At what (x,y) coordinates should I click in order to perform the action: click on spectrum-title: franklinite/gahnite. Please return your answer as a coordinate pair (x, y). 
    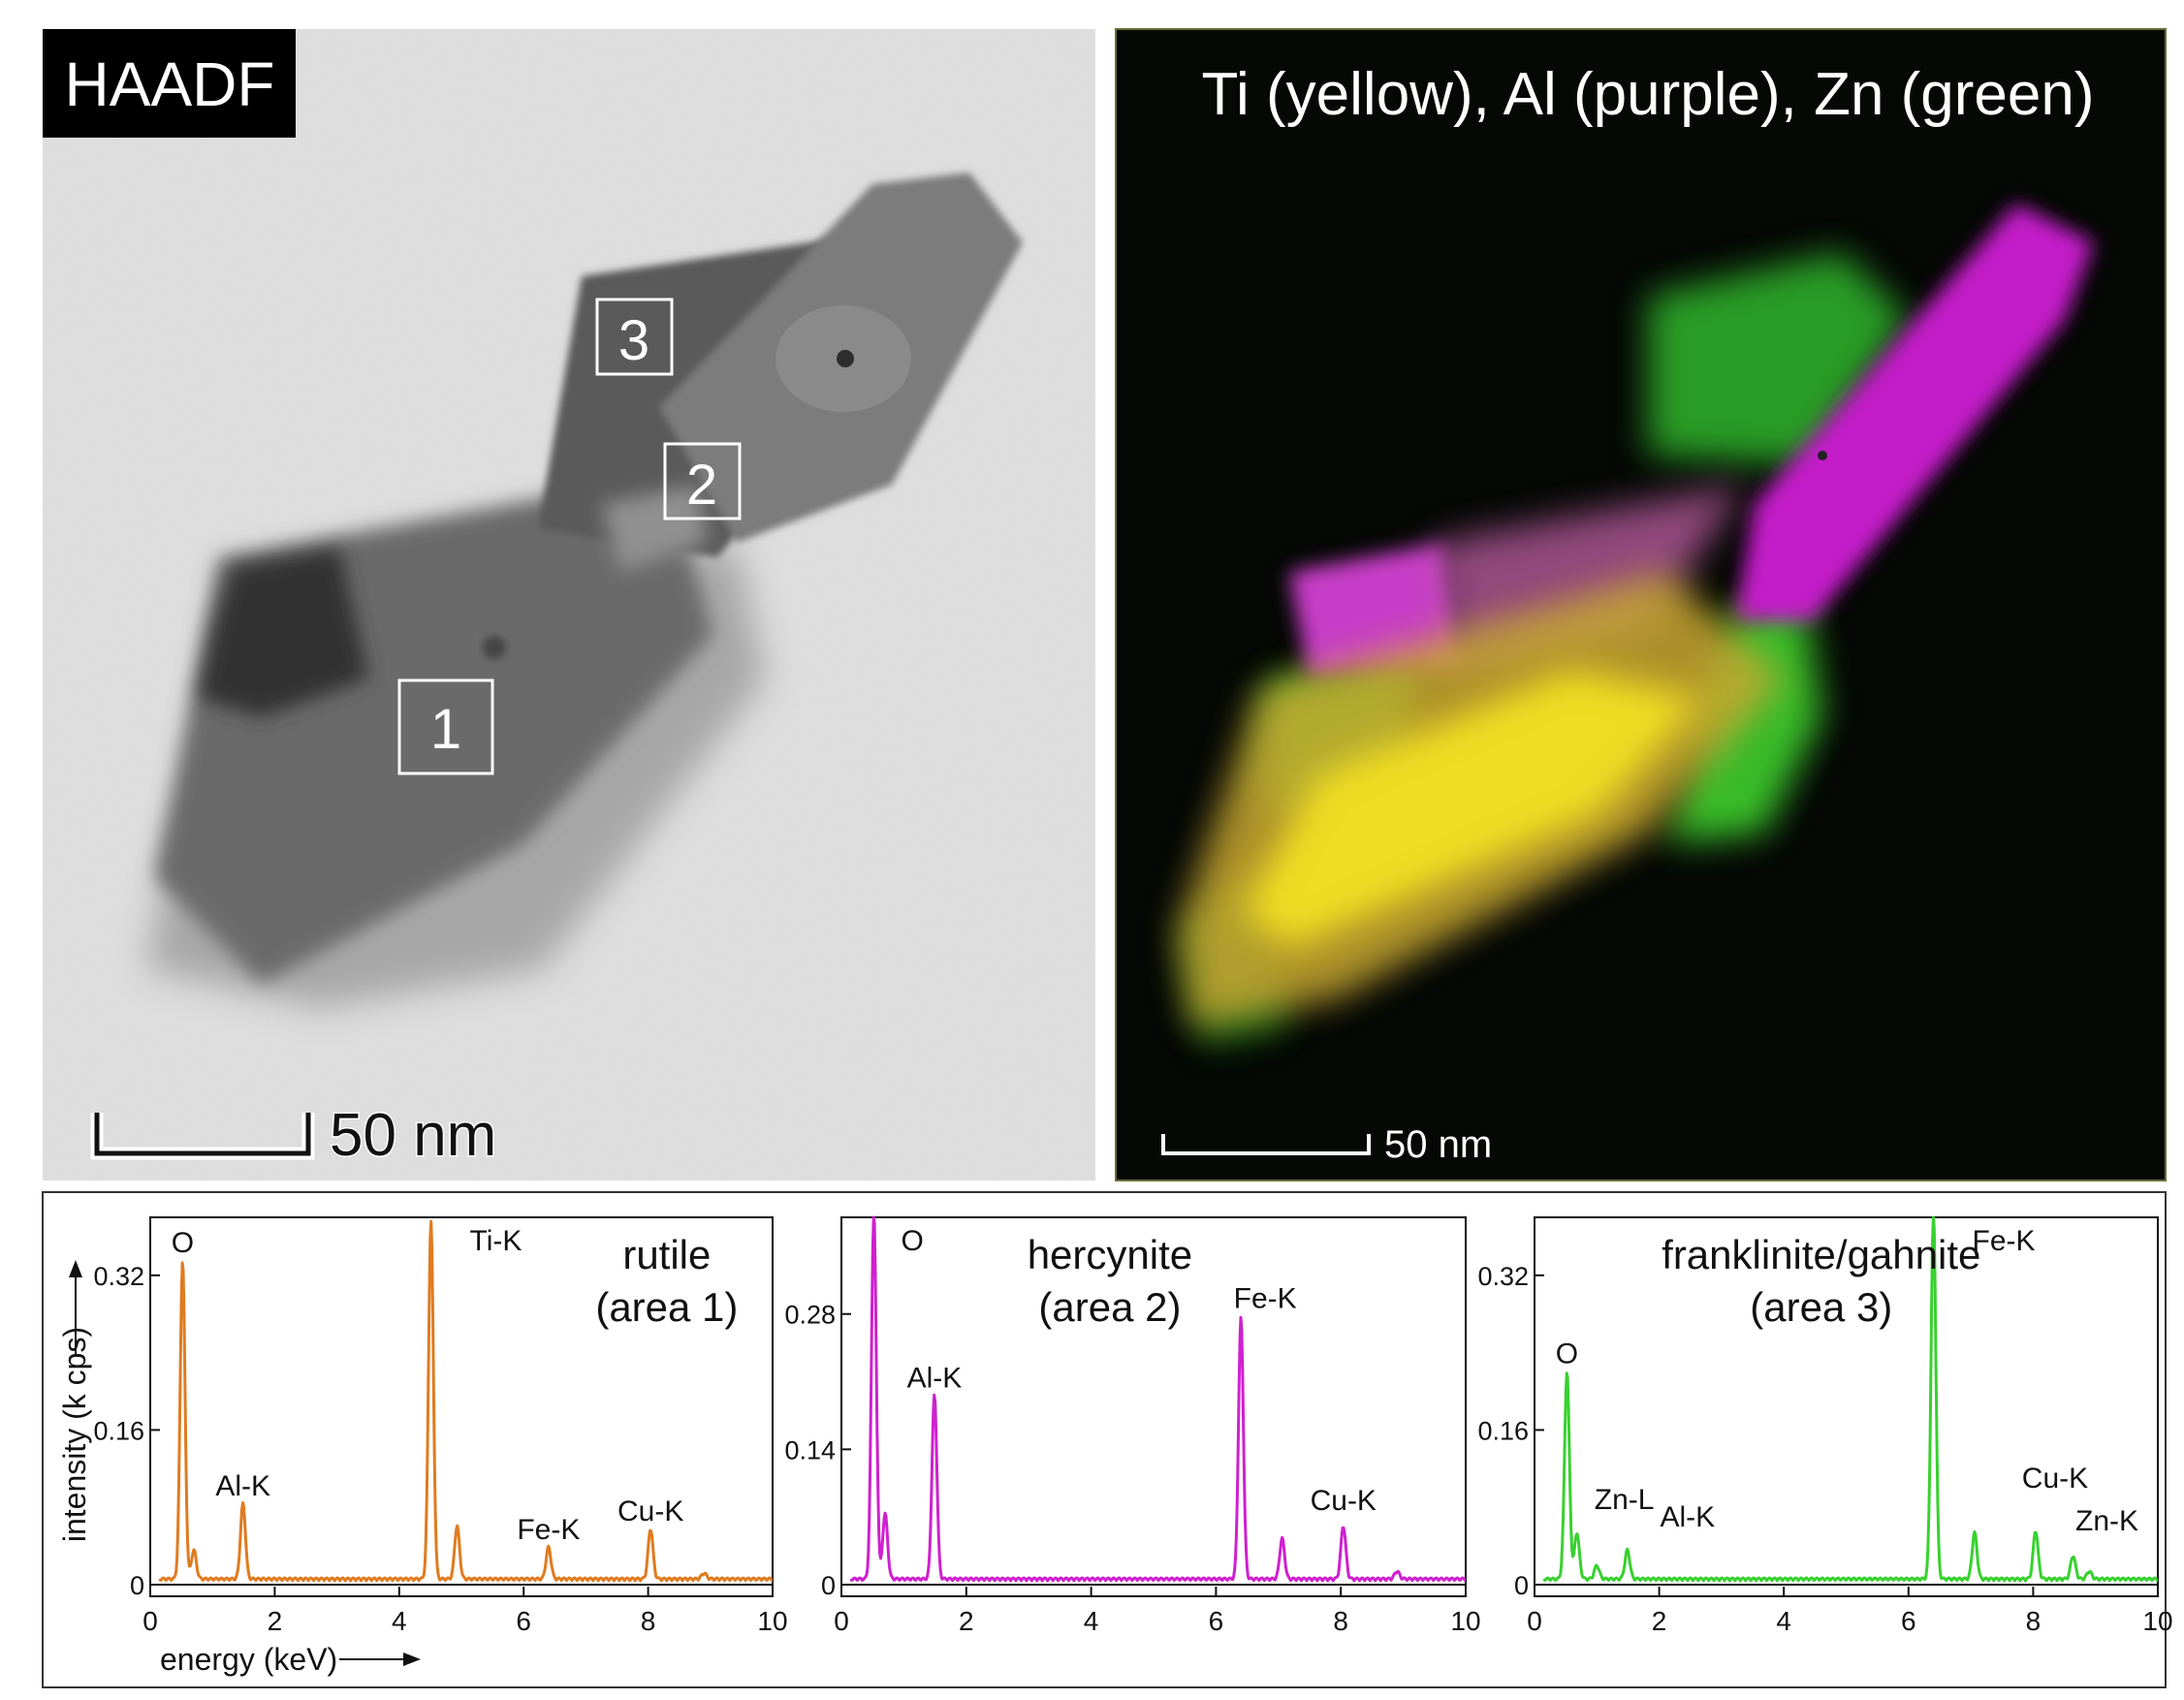
    Looking at the image, I should click on (1821, 1254).